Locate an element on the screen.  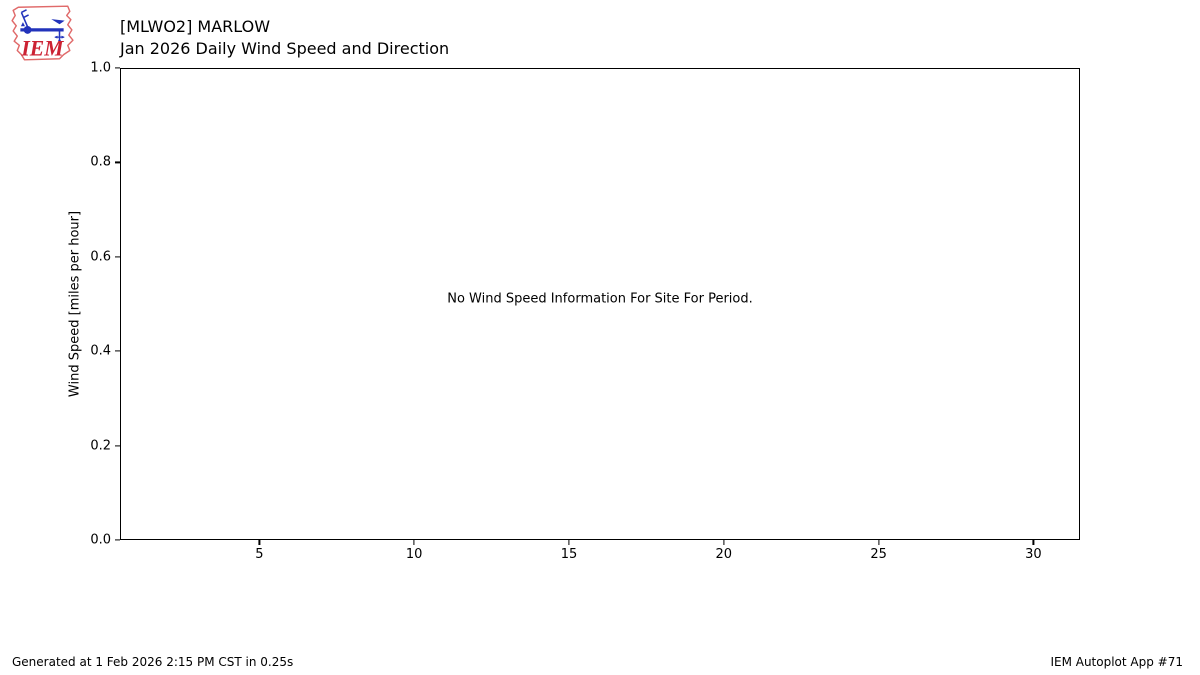
y-tick-label: 0.2 is located at coordinates (100, 446).